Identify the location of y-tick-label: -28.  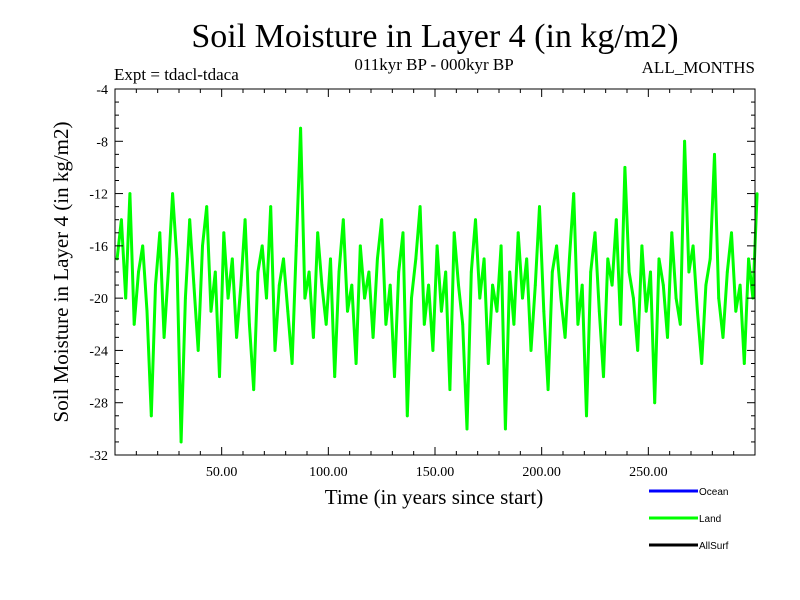
(98, 404).